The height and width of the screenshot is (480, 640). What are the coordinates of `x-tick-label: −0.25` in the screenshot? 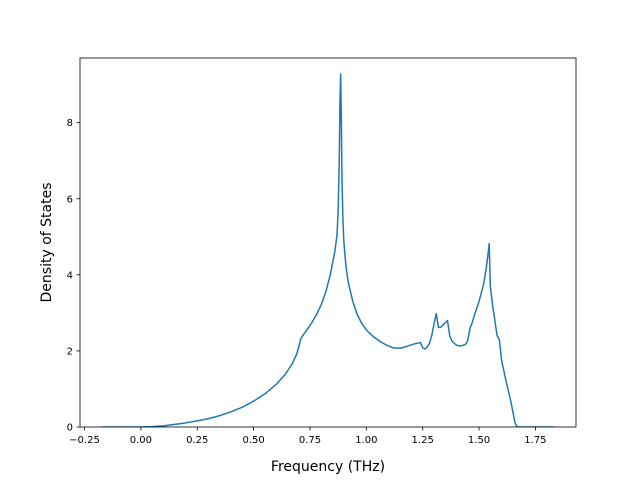 It's located at (84, 440).